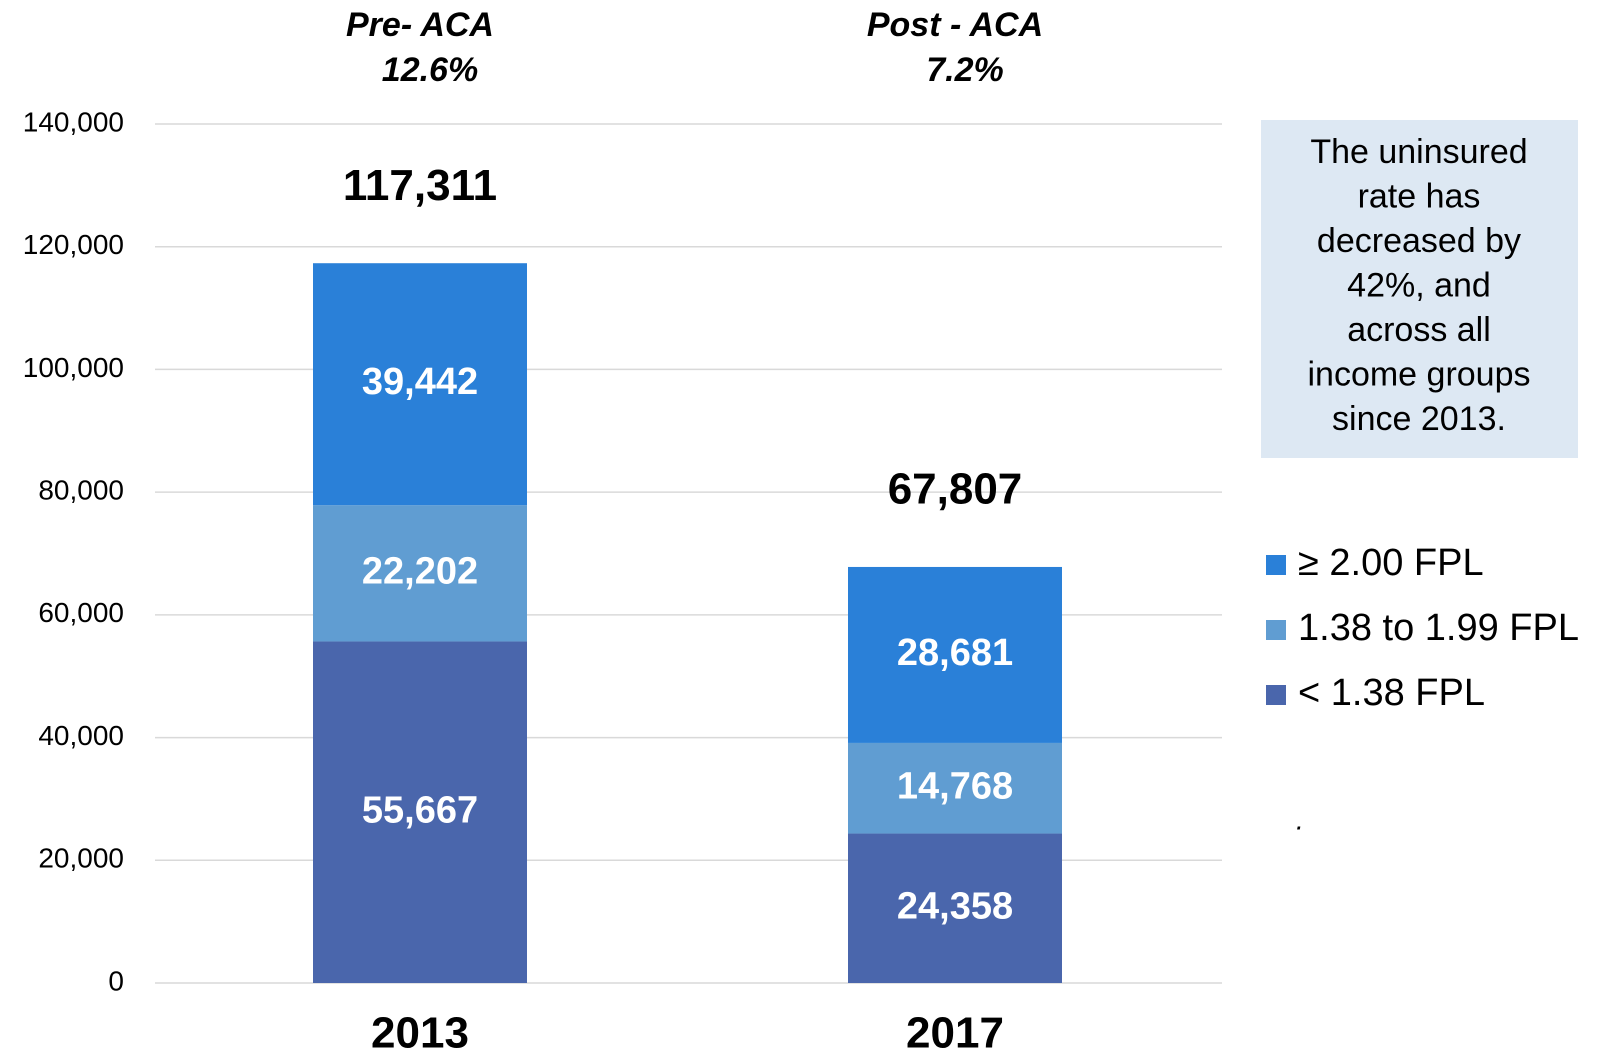 This screenshot has height=1055, width=1618. What do you see at coordinates (81, 735) in the screenshot?
I see `y-tick-label: 40,000` at bounding box center [81, 735].